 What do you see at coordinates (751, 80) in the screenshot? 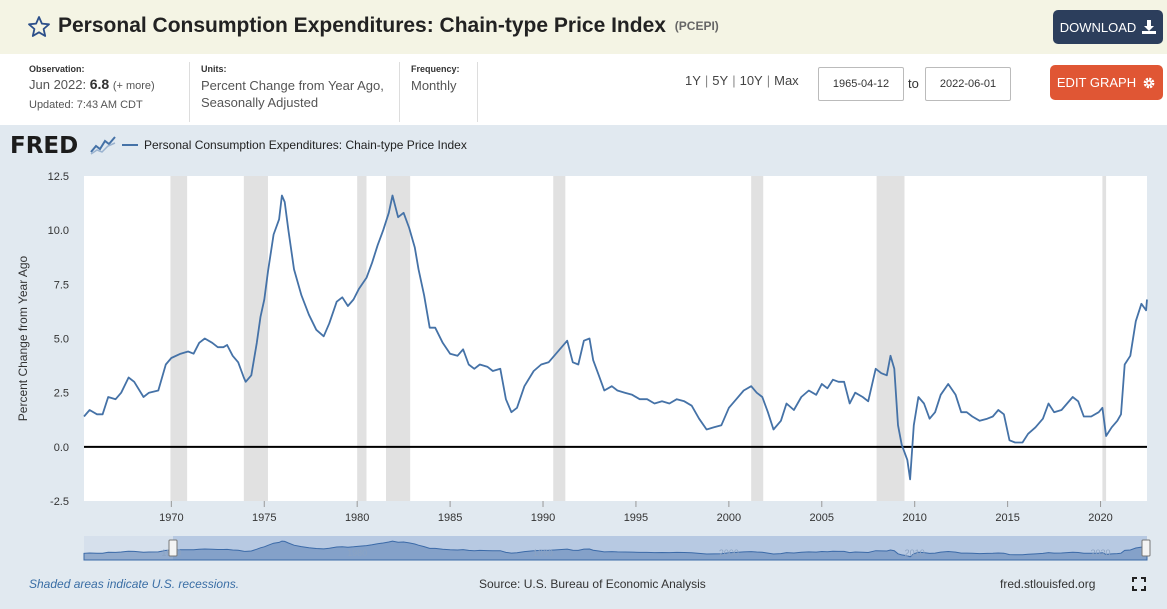
I see `range-link-10y: 10Y` at bounding box center [751, 80].